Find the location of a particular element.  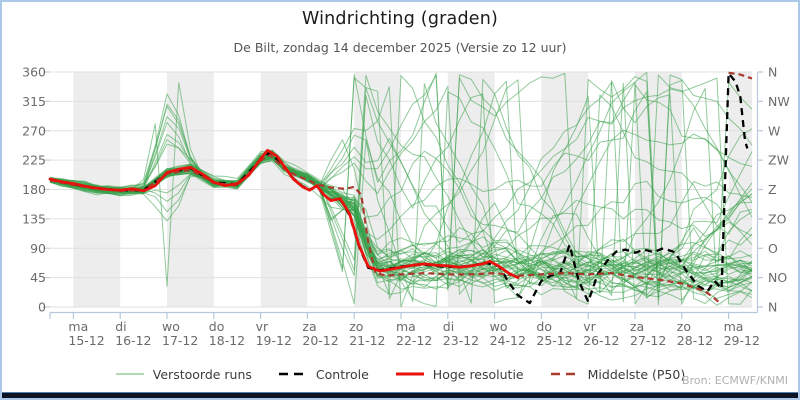

y-right-tick-label: Z is located at coordinates (772, 189).